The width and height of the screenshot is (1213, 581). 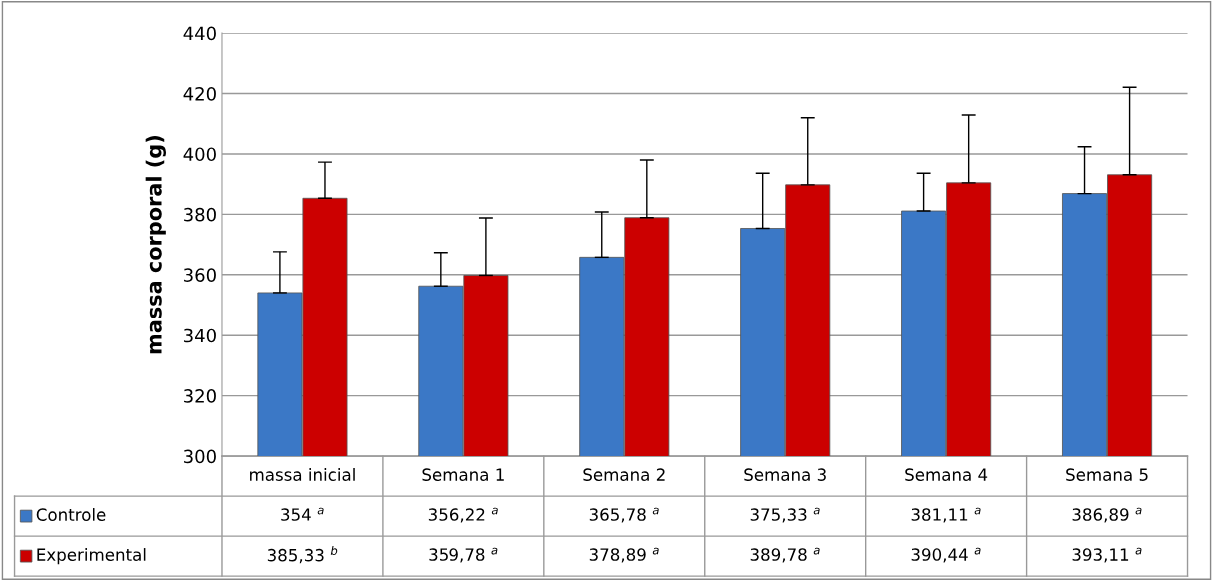 I want to click on data-label: 365,78 $^{a}$, so click(x=624, y=515).